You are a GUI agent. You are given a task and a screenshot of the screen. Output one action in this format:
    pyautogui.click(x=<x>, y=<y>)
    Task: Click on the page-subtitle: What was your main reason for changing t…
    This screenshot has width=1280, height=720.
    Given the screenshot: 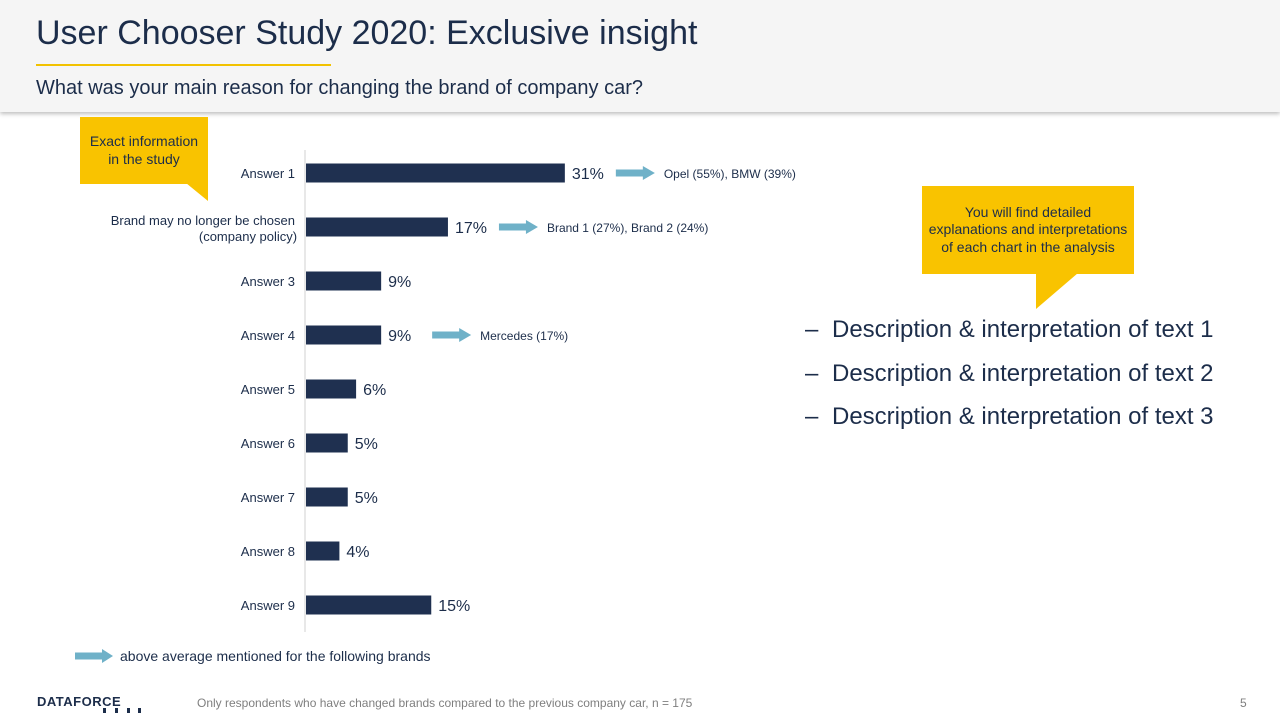 What is the action you would take?
    pyautogui.click(x=339, y=88)
    